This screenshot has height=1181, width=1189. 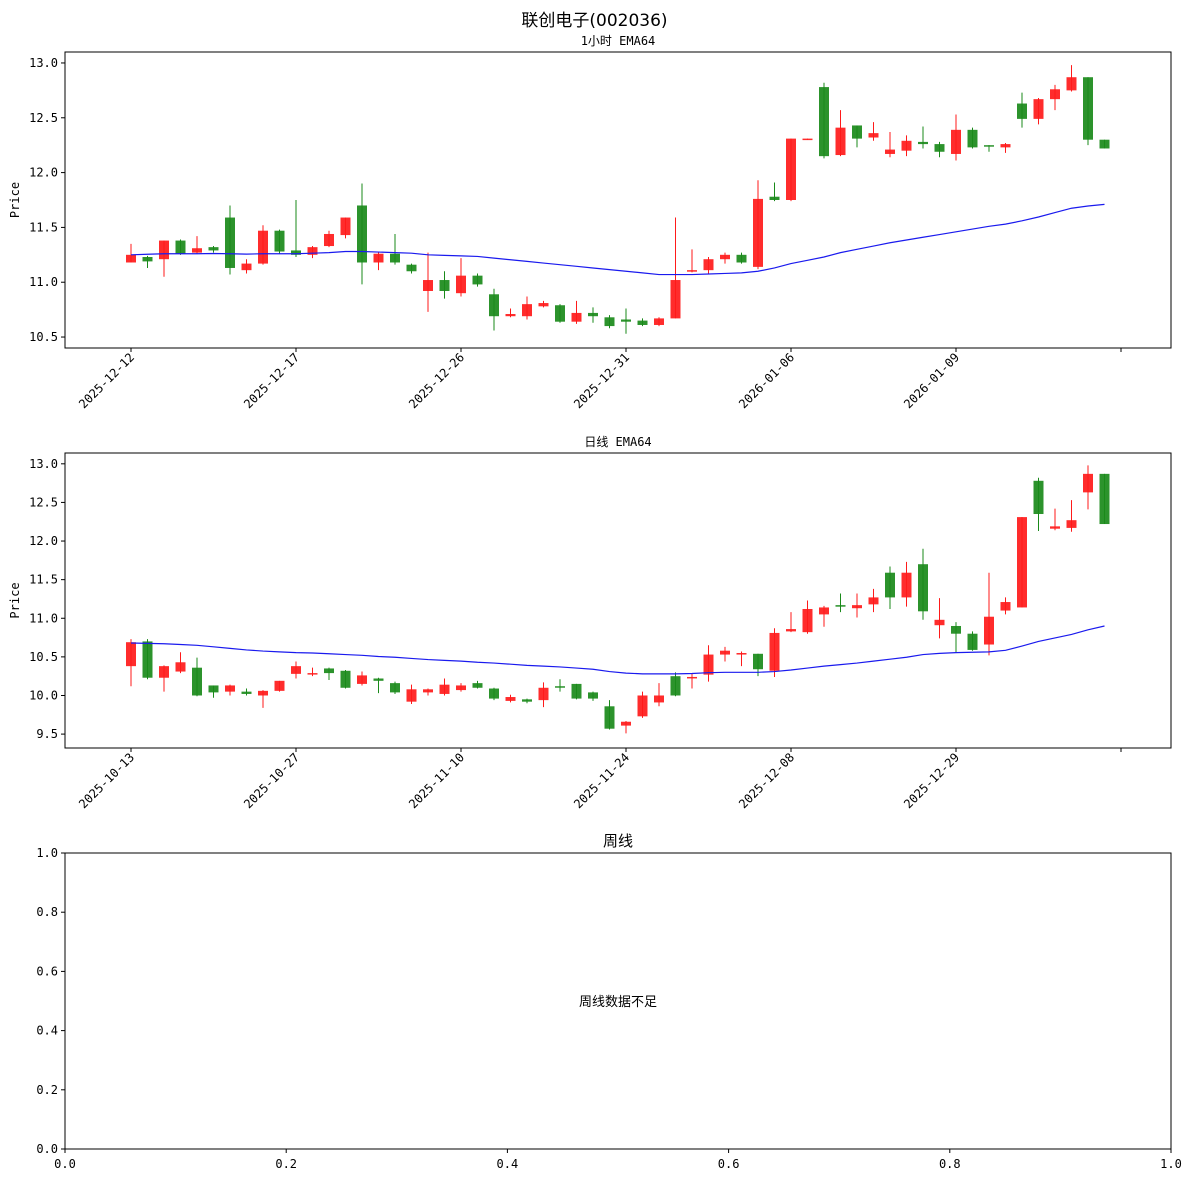 What do you see at coordinates (47, 1031) in the screenshot?
I see `y-tick-label: 0.4` at bounding box center [47, 1031].